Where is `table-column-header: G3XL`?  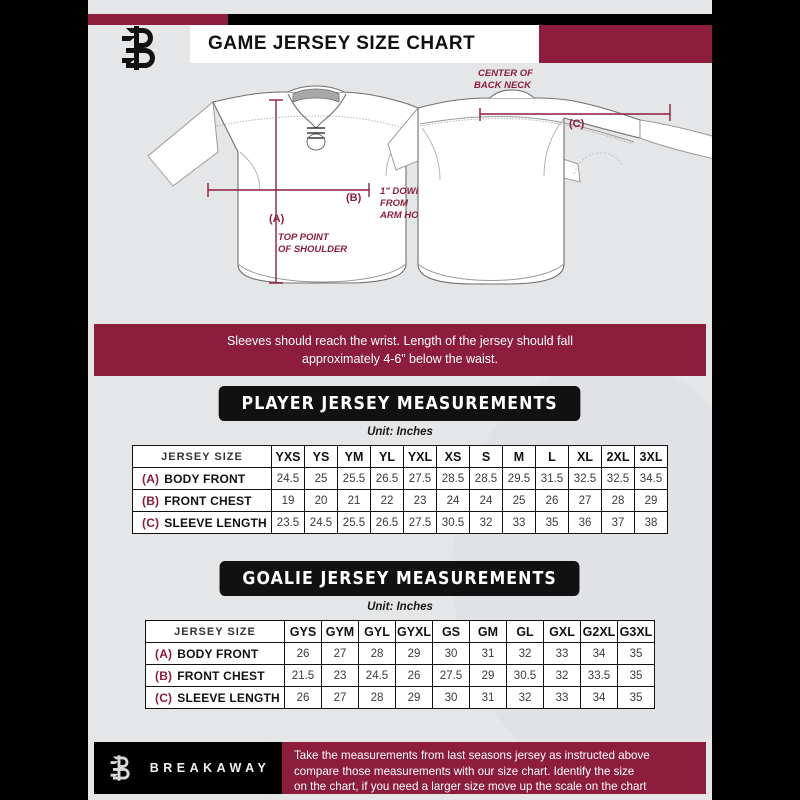 table-column-header: G3XL is located at coordinates (636, 631).